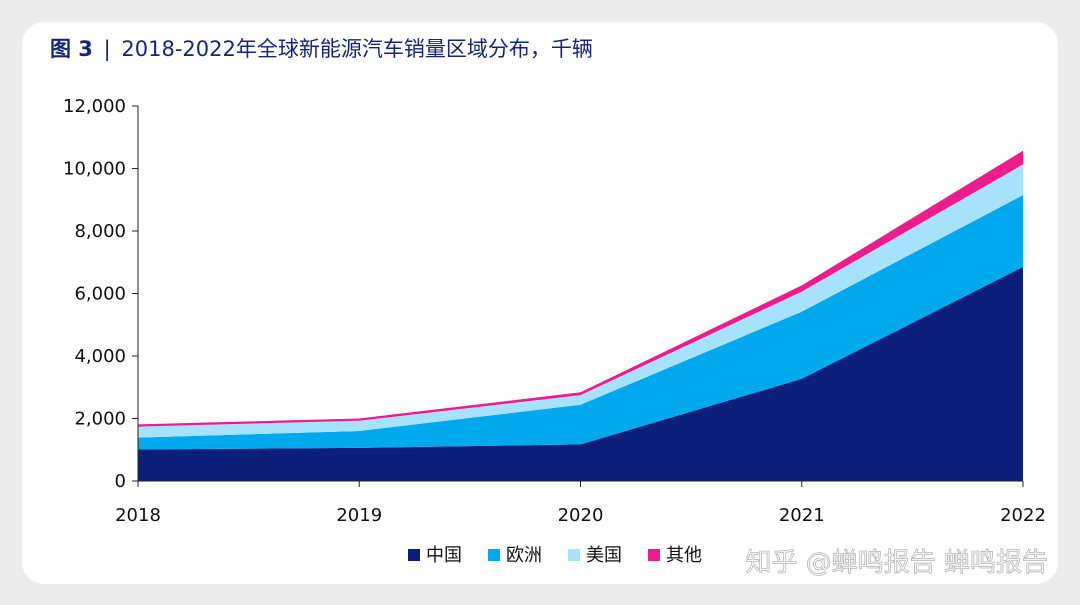 The width and height of the screenshot is (1080, 605). I want to click on x-tick-label: 2021, so click(802, 515).